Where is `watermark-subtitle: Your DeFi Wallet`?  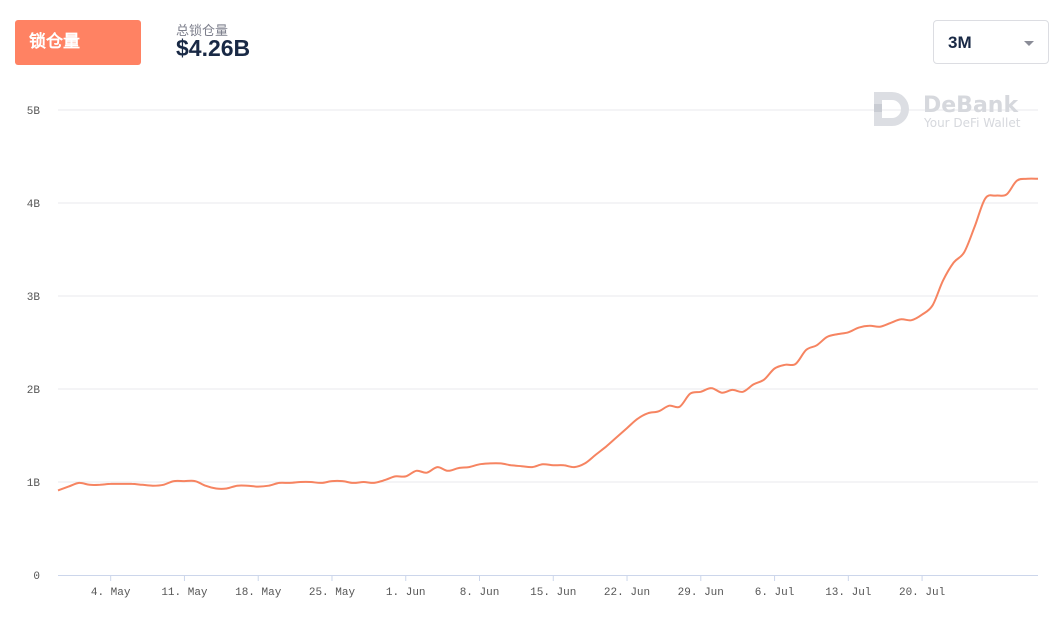 watermark-subtitle: Your DeFi Wallet is located at coordinates (972, 123).